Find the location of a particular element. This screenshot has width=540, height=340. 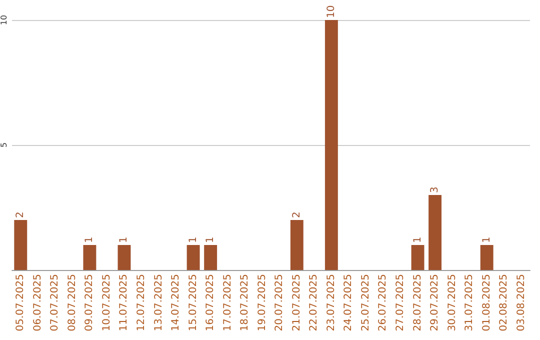

x-tick-label: 06.07.2025 is located at coordinates (38, 303).